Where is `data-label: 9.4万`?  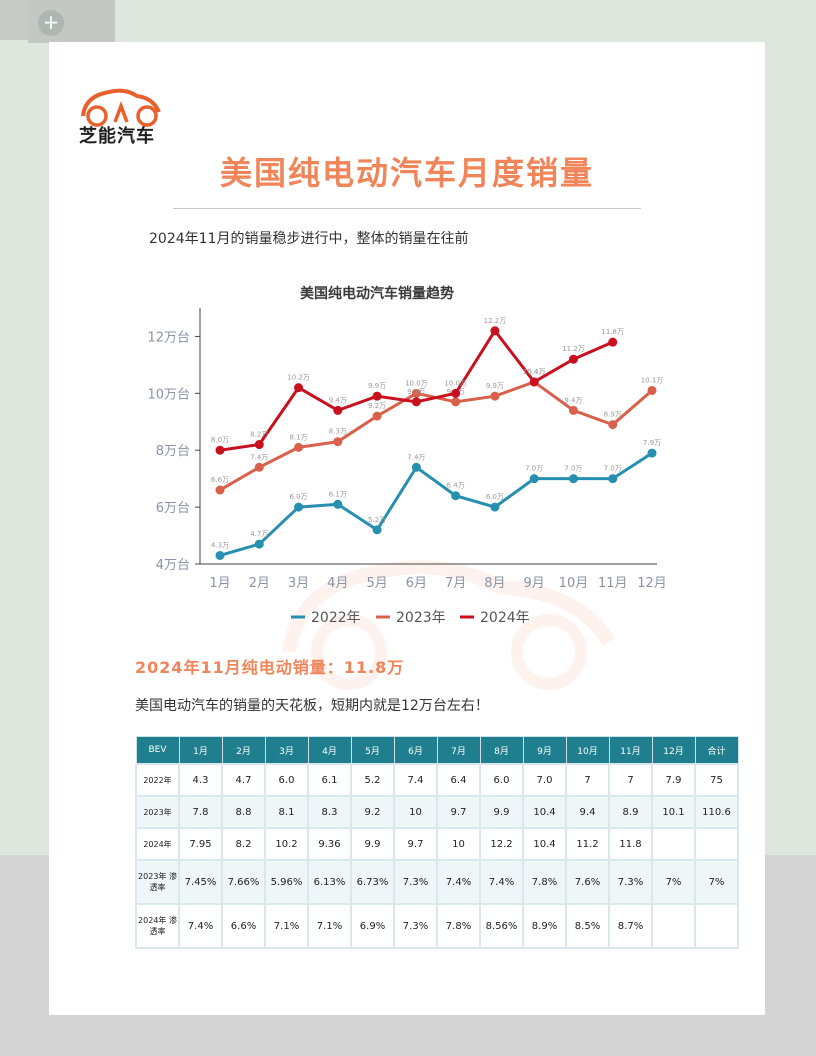 data-label: 9.4万 is located at coordinates (338, 400).